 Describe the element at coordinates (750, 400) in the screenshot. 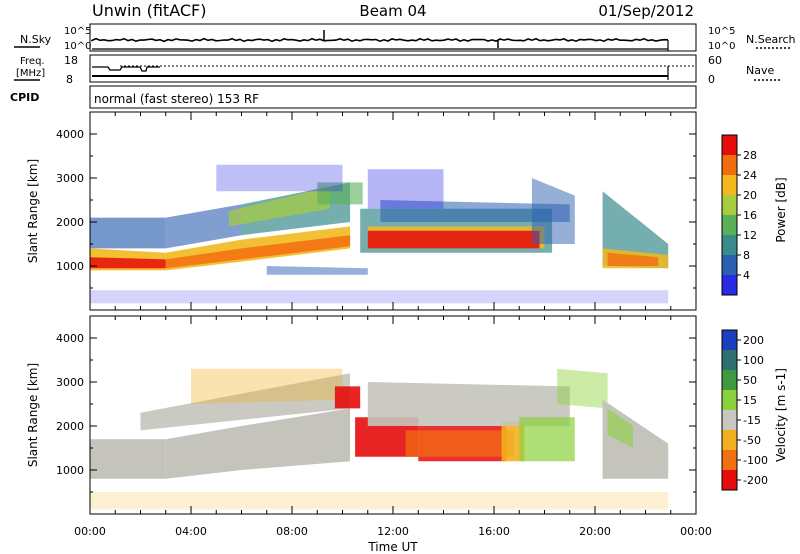

I see `velocity-colorbar-tick-label: 15` at that location.